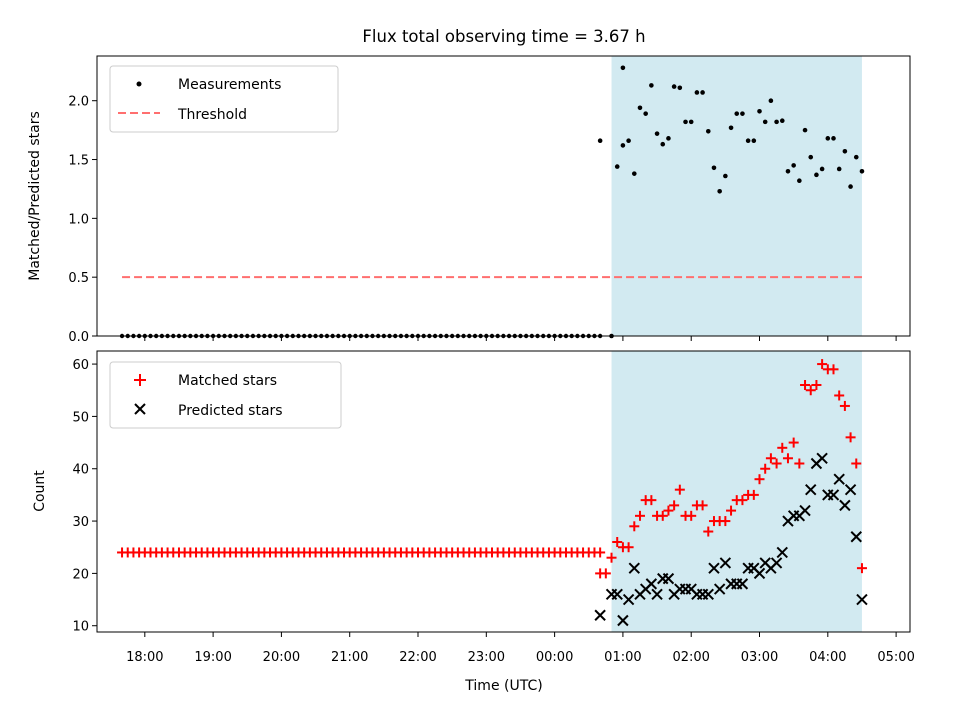  I want to click on legend-predicted-label: Predicted stars, so click(230, 411).